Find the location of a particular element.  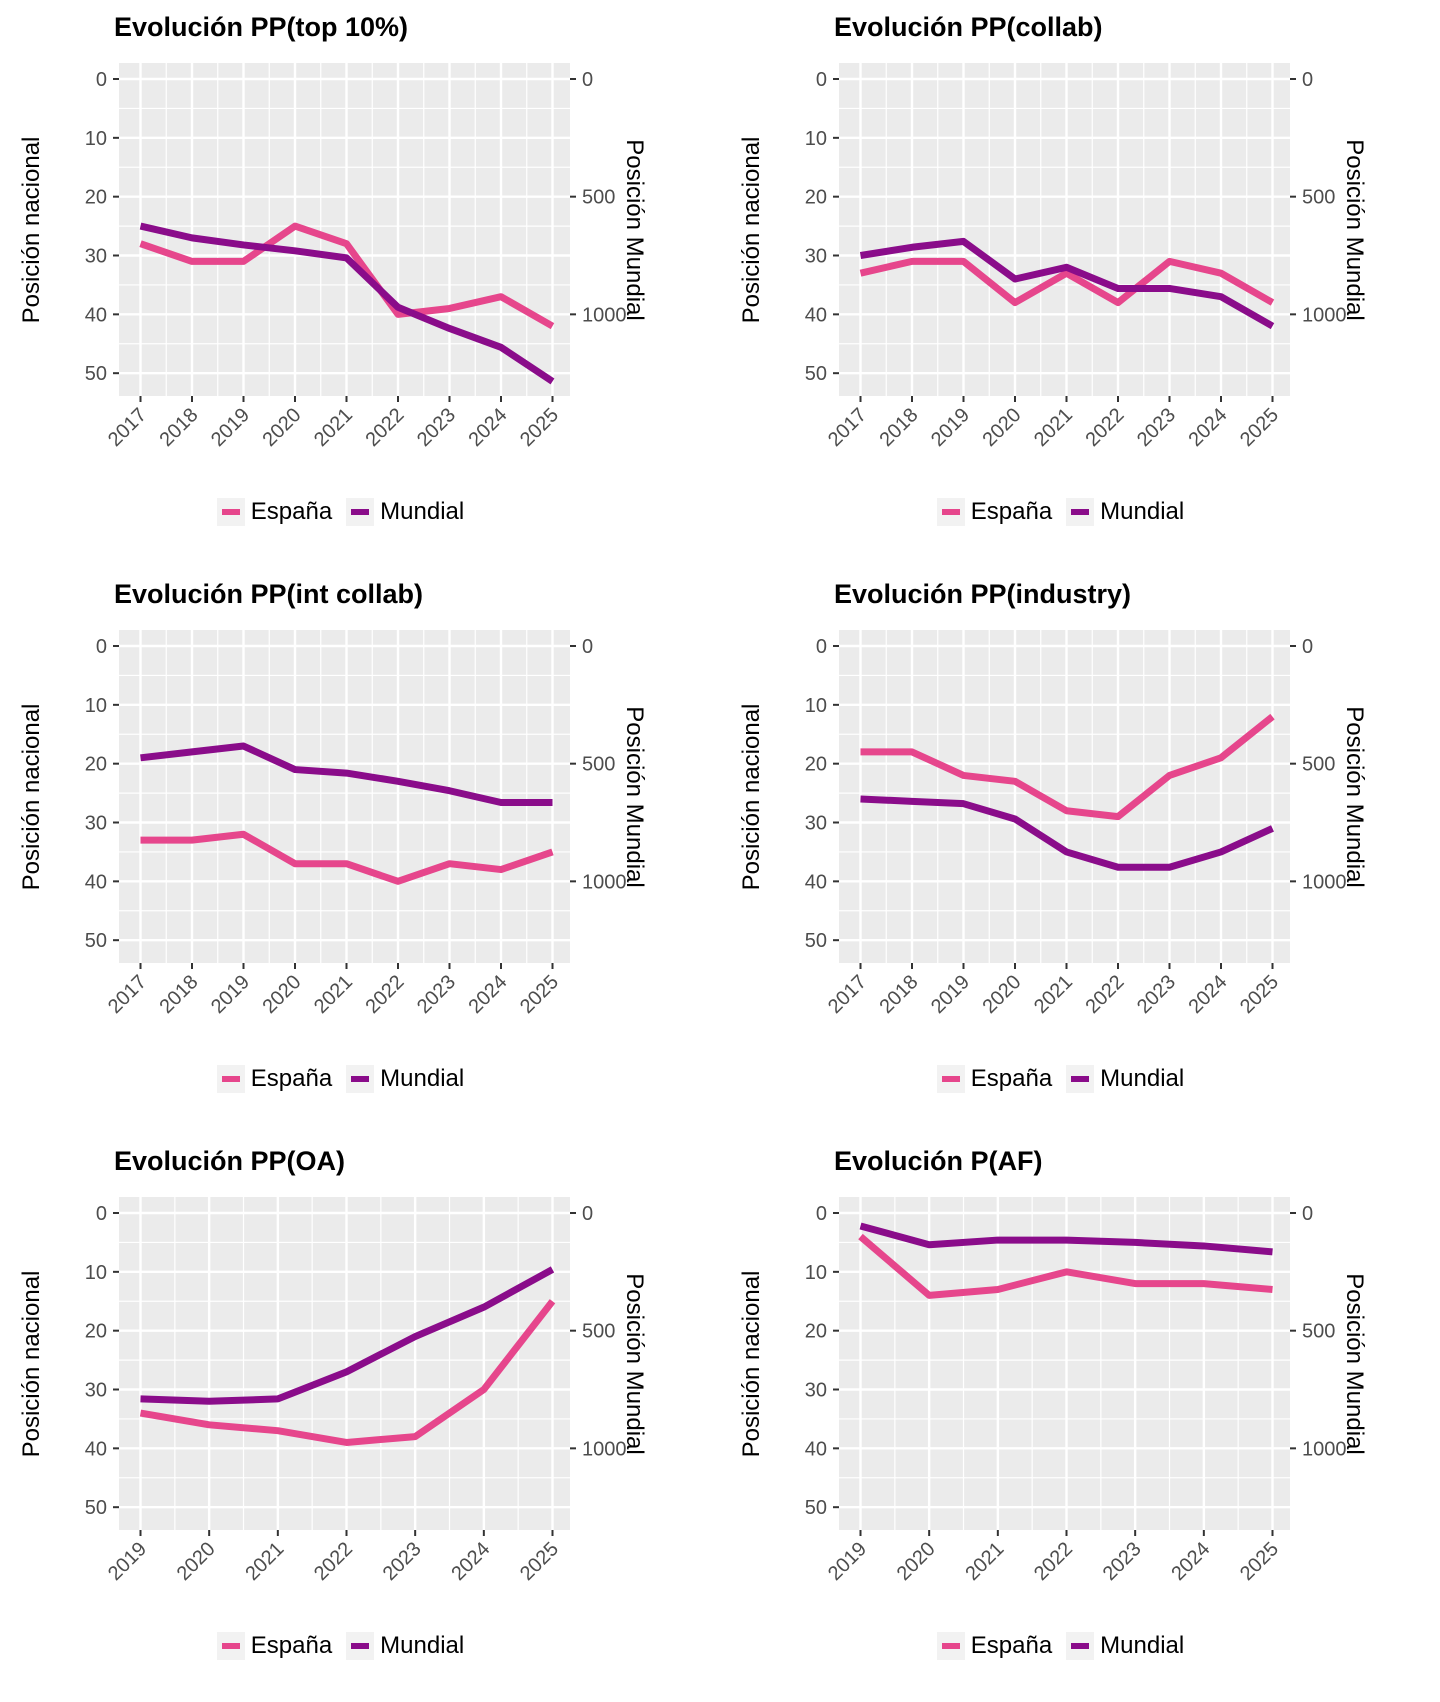

legend-key-espana is located at coordinates (950, 512).